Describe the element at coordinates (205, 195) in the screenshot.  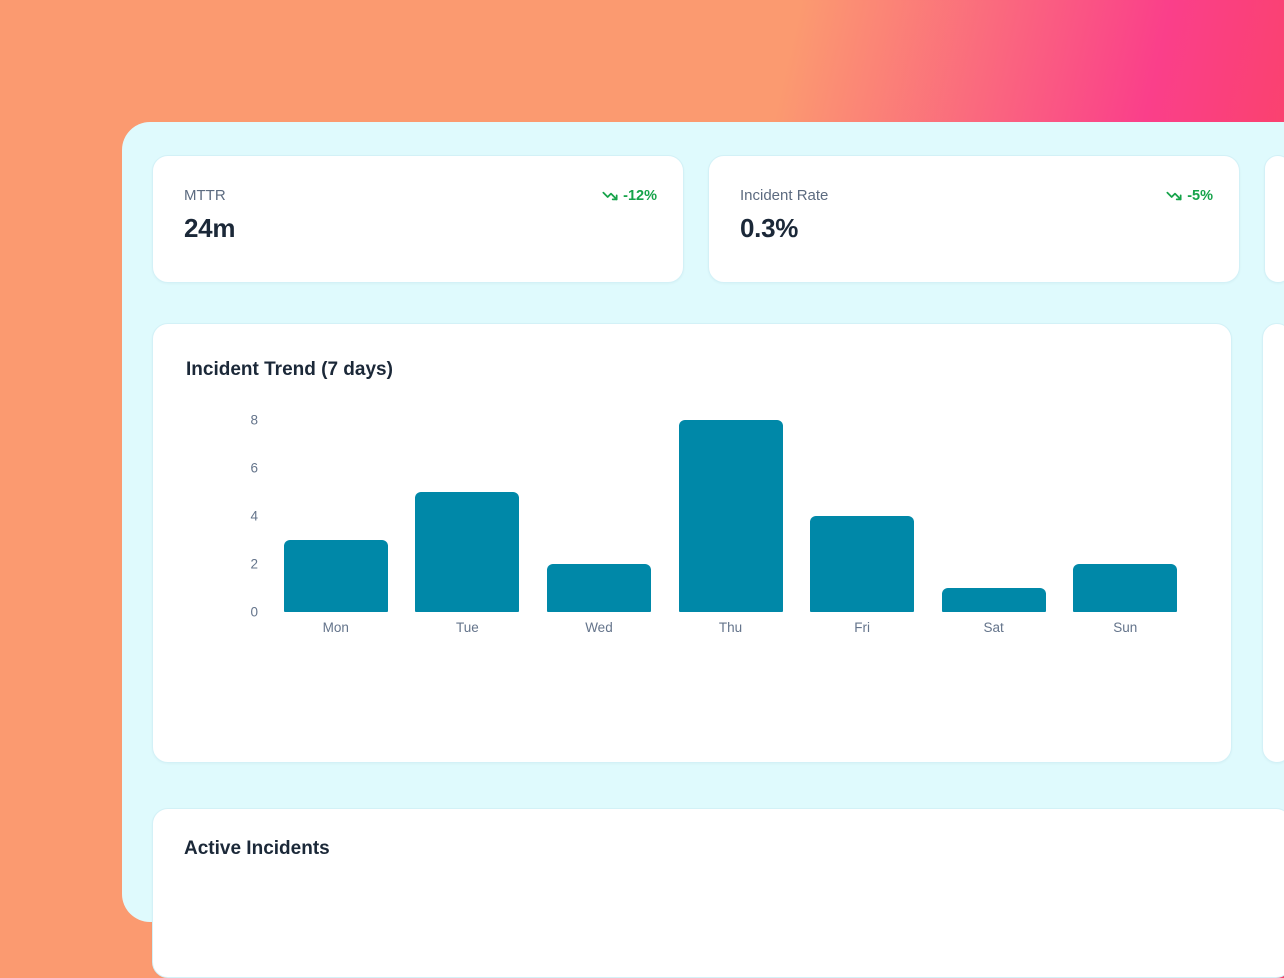
I see `kpi-label: MTTR` at that location.